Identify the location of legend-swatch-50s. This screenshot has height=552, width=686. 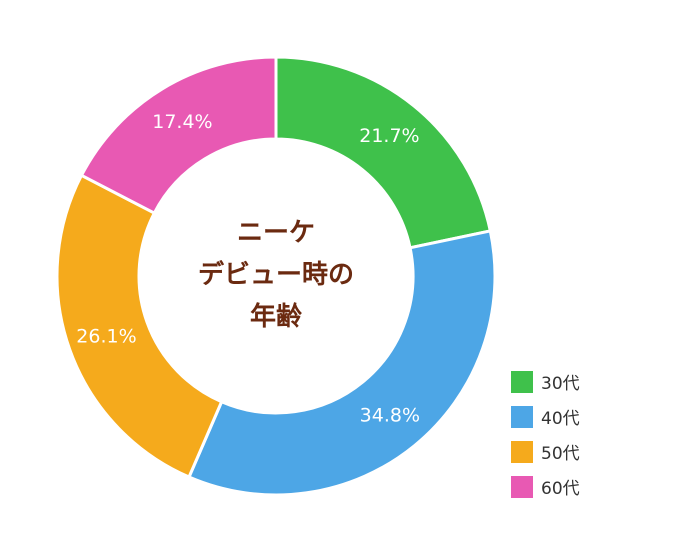
(522, 451).